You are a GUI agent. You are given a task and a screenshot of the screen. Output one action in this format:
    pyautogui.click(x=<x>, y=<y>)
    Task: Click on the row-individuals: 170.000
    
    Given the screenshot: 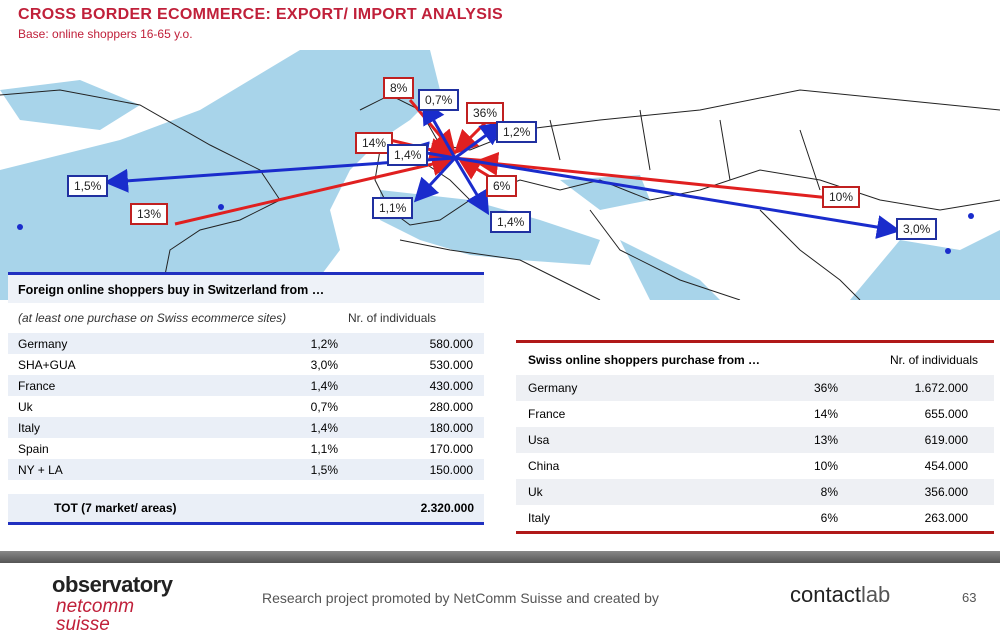 What is the action you would take?
    pyautogui.click(x=451, y=448)
    